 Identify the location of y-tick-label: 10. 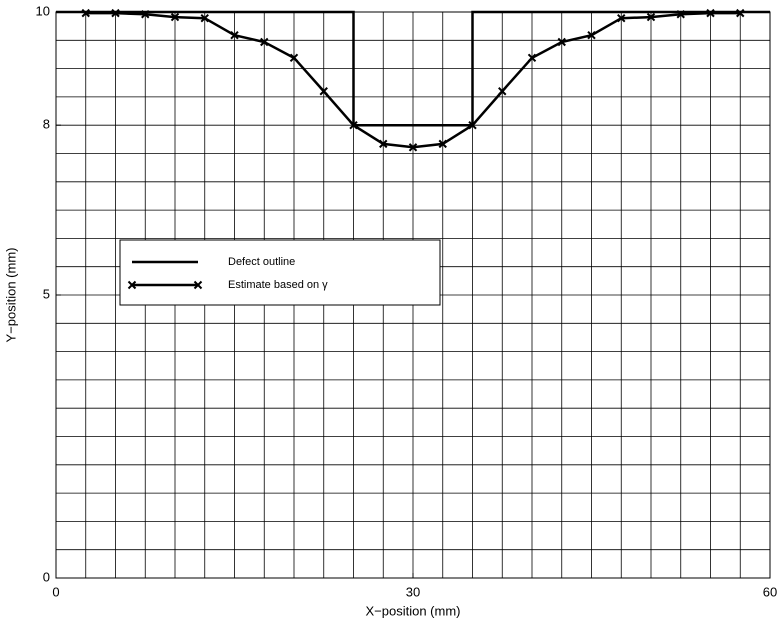
(43, 10).